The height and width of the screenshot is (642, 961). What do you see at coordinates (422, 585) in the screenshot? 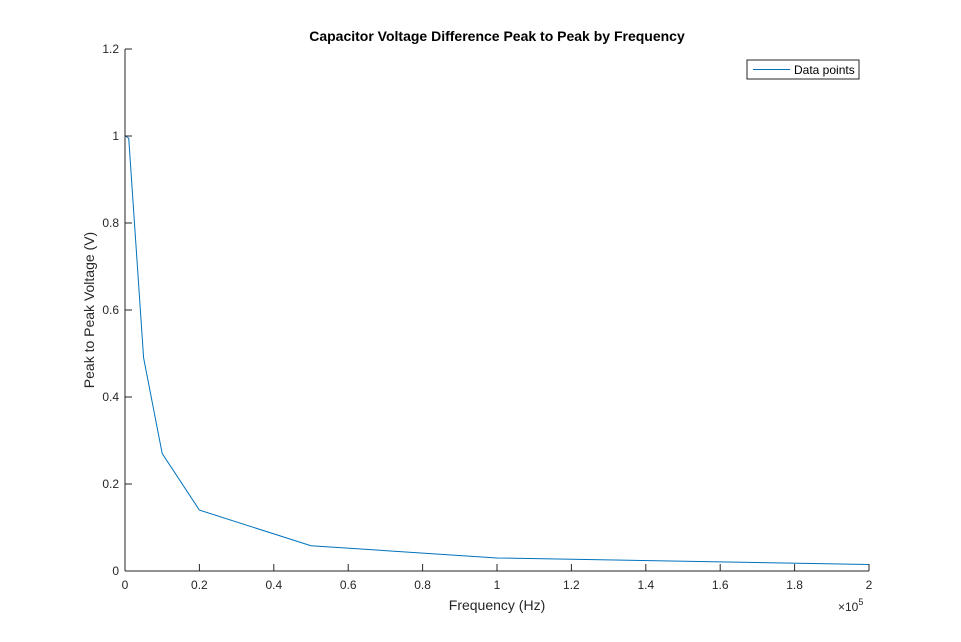
I see `x-tick-label: 0.8` at bounding box center [422, 585].